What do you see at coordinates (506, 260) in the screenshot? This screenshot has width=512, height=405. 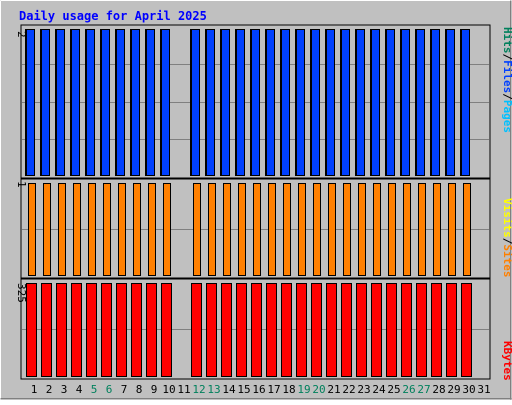 I see `legend-sites: Sites` at bounding box center [506, 260].